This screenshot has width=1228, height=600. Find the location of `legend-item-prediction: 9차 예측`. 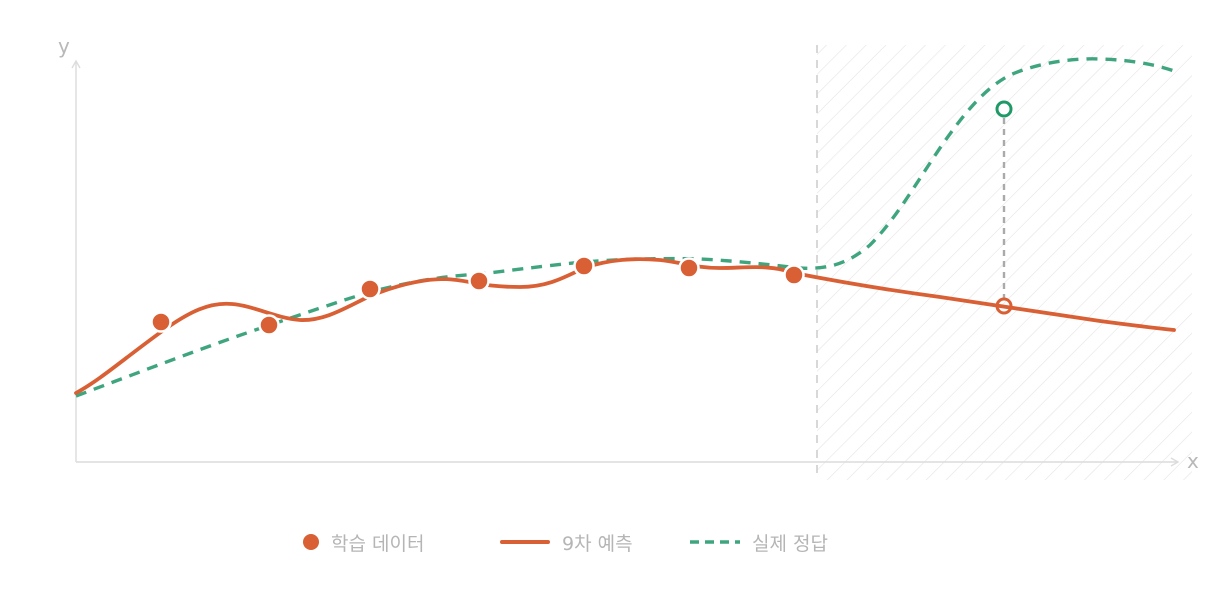

legend-item-prediction: 9차 예측 is located at coordinates (566, 542).